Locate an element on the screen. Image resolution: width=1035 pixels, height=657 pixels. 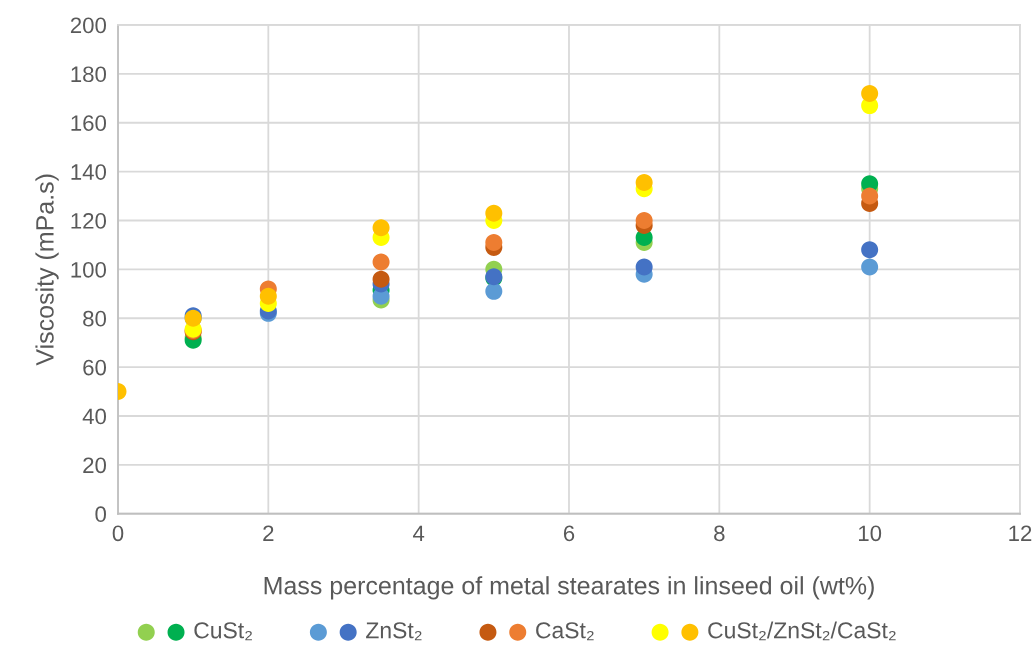
y-tick-label: 160 is located at coordinates (89, 123).